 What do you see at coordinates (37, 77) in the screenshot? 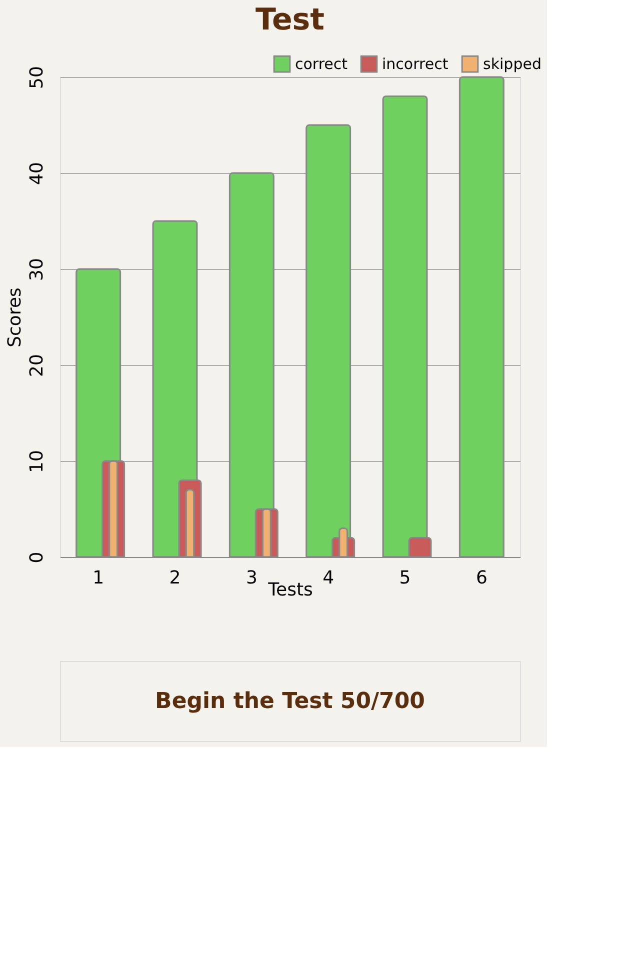
I see `y-tick-label: 50` at bounding box center [37, 77].